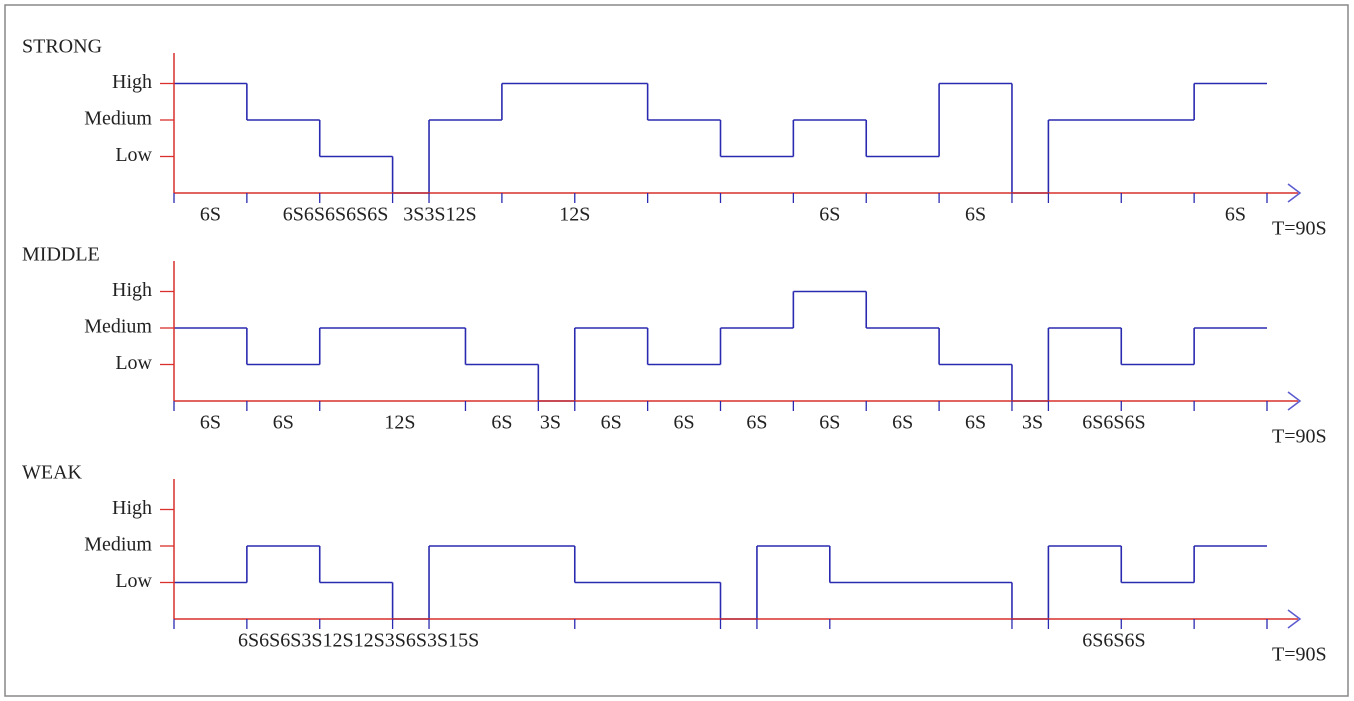 This screenshot has height=701, width=1354. I want to click on duration-label: 6S6S6S6S6S, so click(336, 215).